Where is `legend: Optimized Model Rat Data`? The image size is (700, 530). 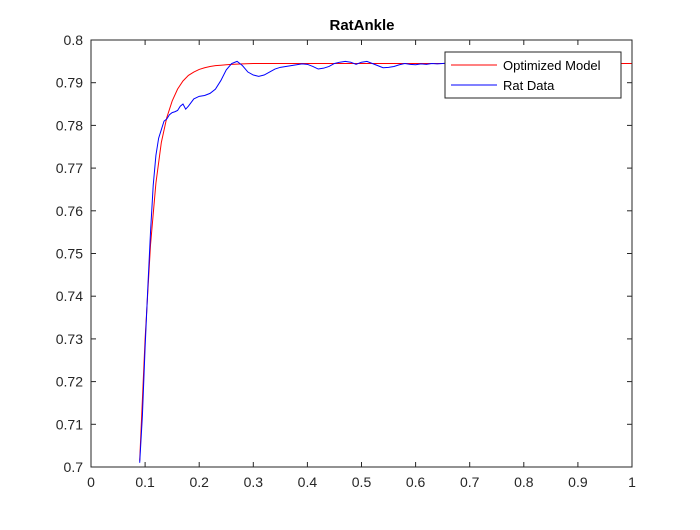 legend: Optimized Model Rat Data is located at coordinates (533, 75).